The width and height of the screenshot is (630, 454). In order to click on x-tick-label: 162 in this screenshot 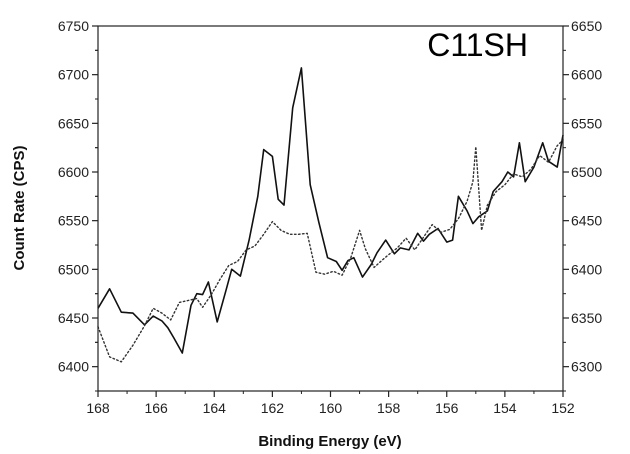, I will do `click(273, 408)`.